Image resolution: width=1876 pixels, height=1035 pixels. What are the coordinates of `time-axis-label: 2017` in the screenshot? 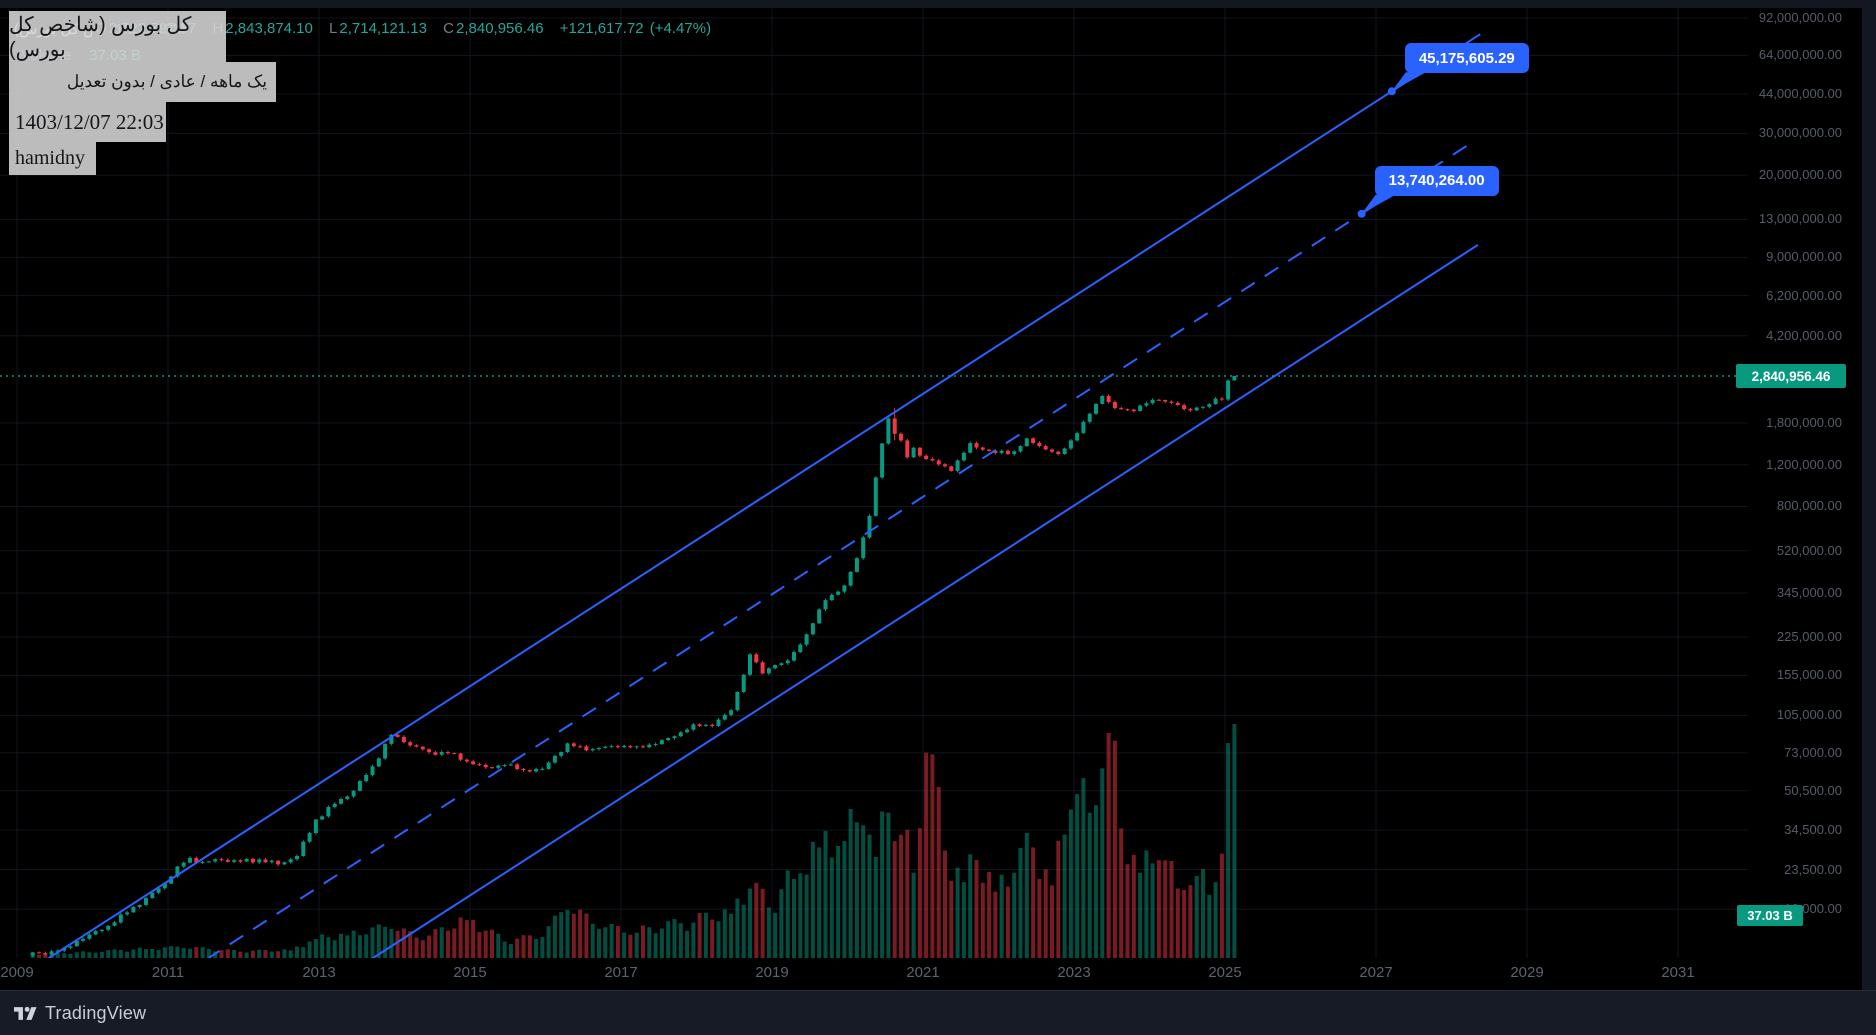 It's located at (621, 972).